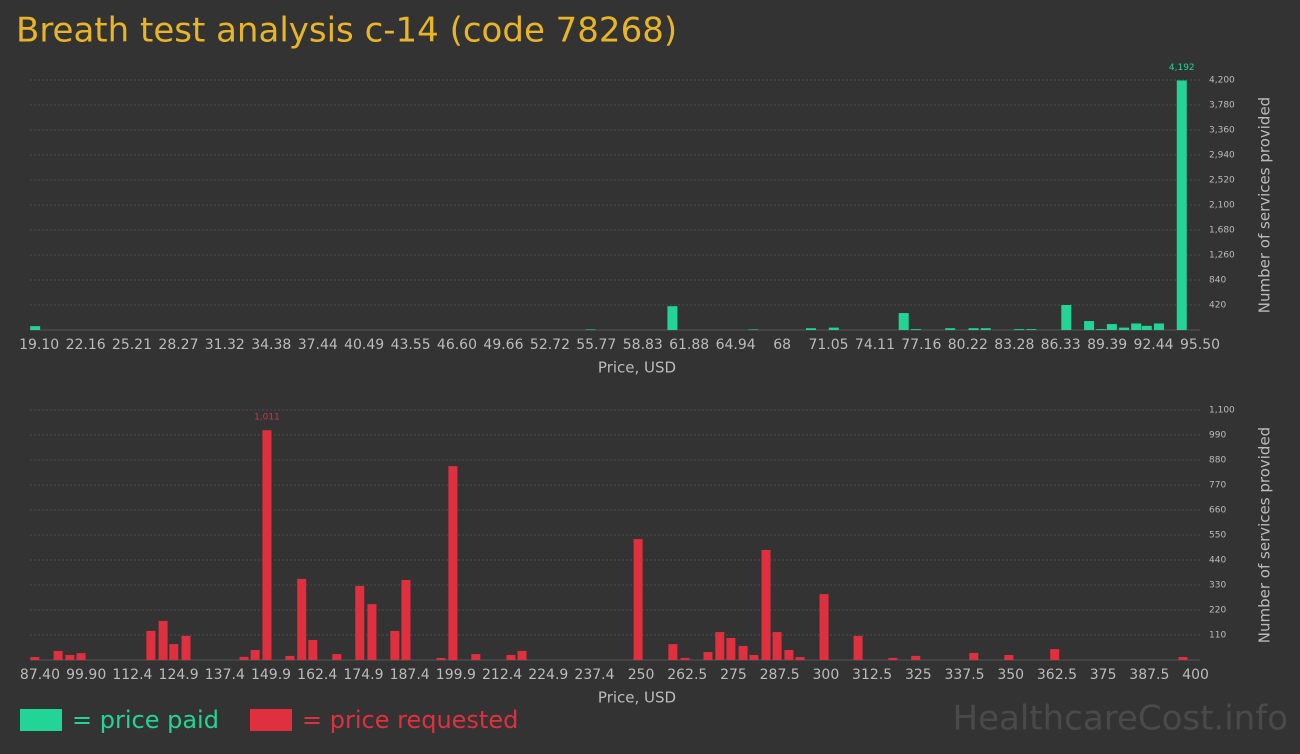 The image size is (1300, 754). What do you see at coordinates (86, 675) in the screenshot?
I see `x-tick-label: 99.90` at bounding box center [86, 675].